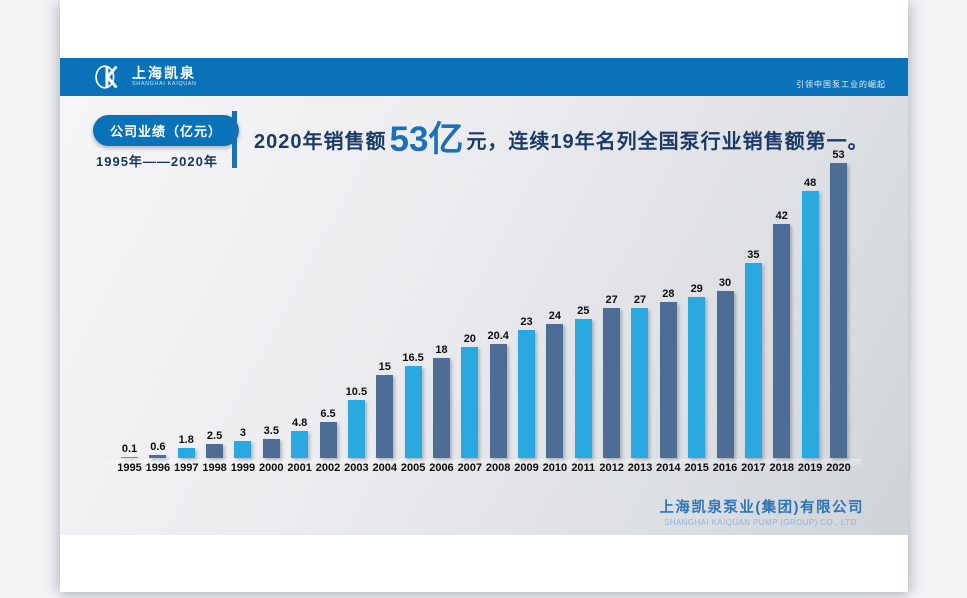 The height and width of the screenshot is (598, 967). I want to click on bar-value-label: 24, so click(555, 316).